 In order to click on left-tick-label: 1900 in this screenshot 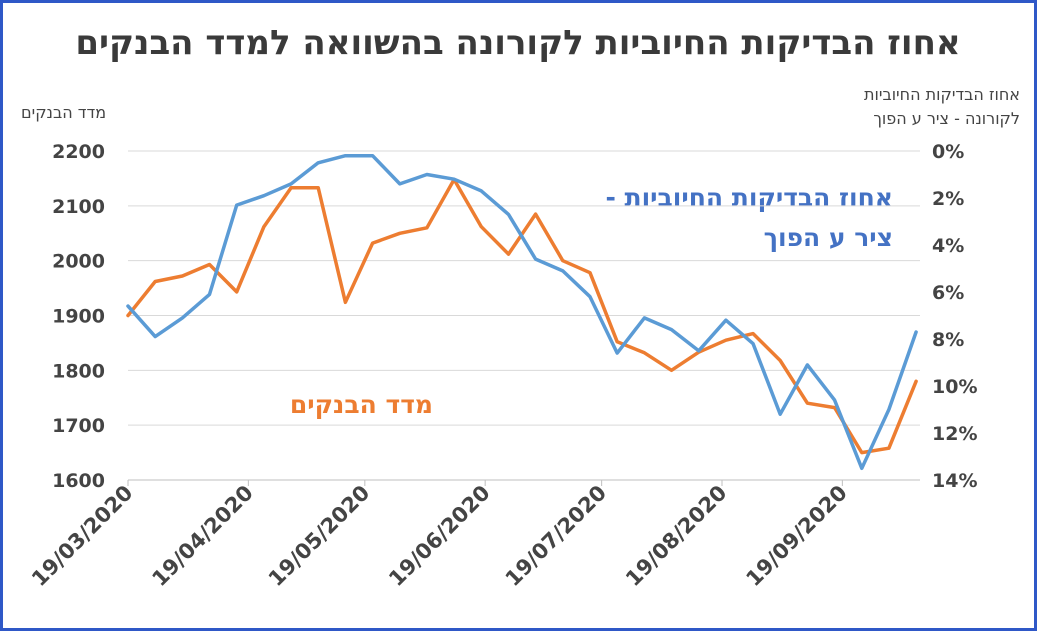, I will do `click(78, 317)`.